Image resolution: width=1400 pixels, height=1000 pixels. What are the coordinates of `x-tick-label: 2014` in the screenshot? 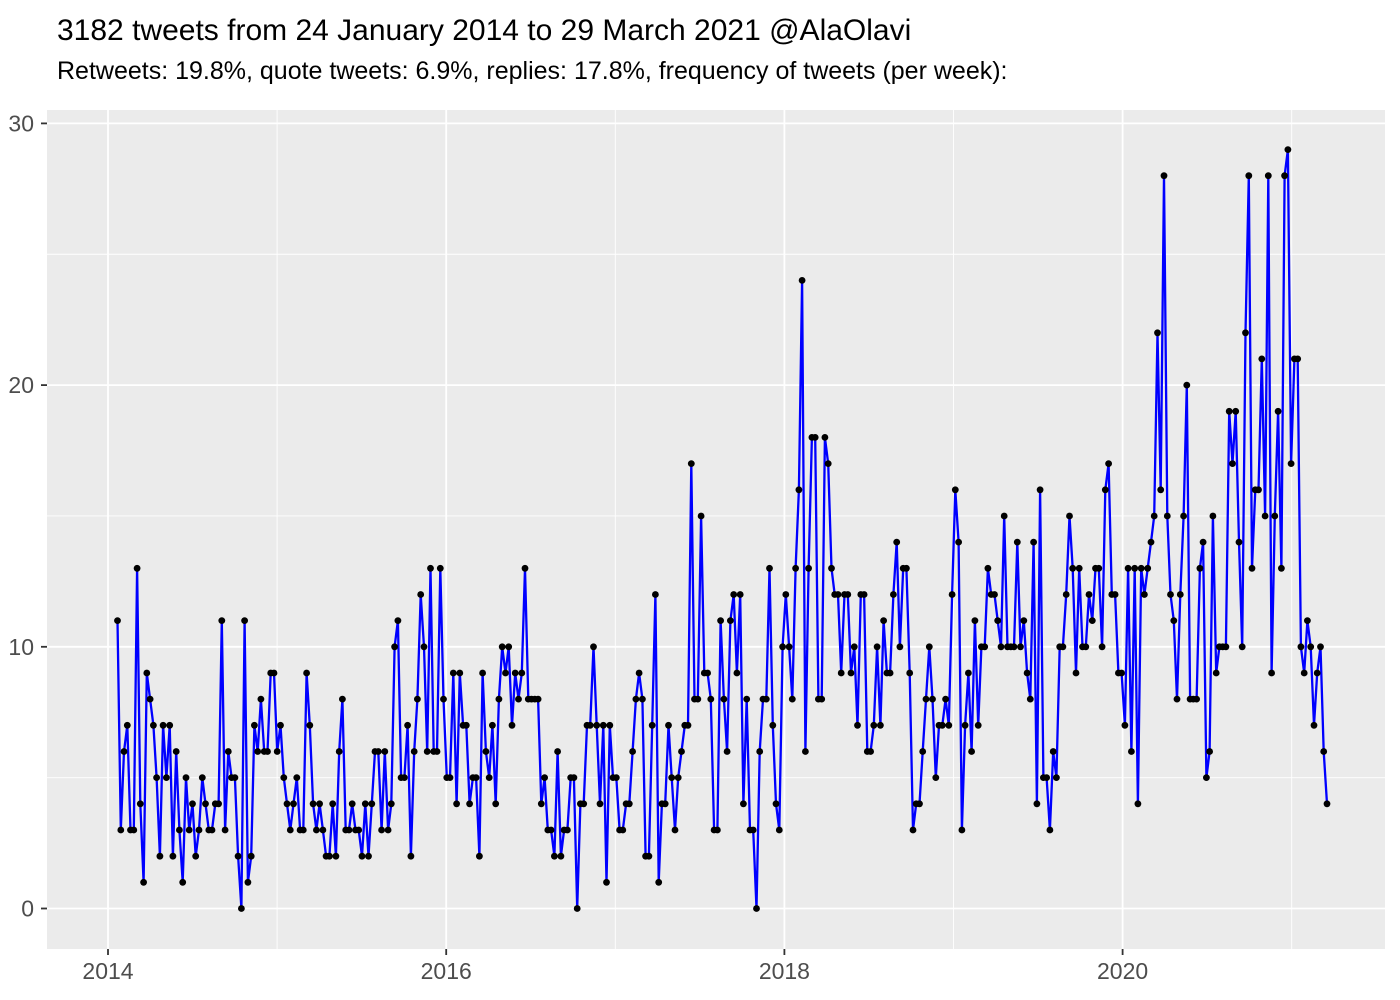 It's located at (107, 971).